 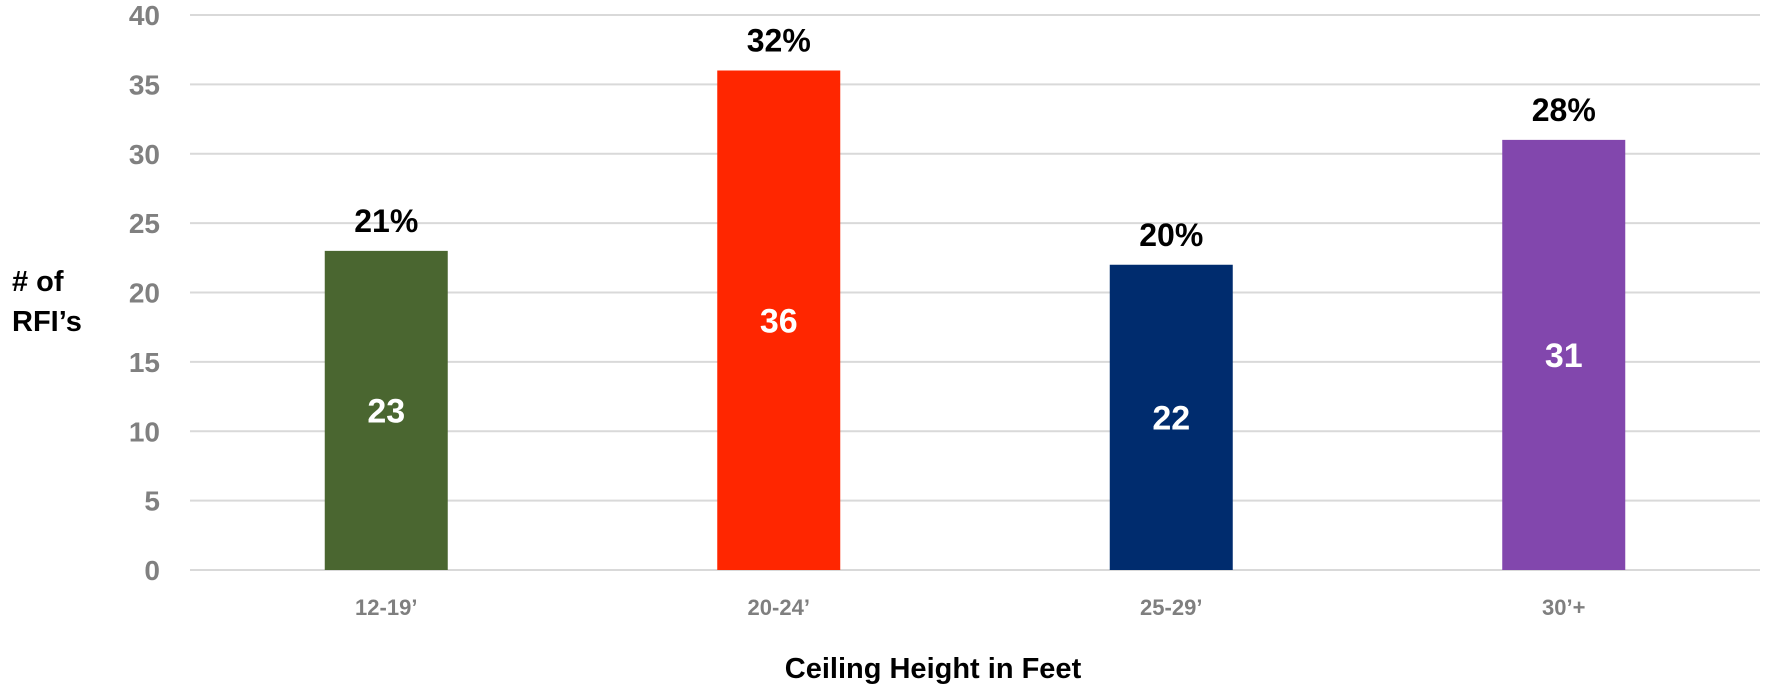 What do you see at coordinates (144, 15) in the screenshot?
I see `y-tick-label: 40` at bounding box center [144, 15].